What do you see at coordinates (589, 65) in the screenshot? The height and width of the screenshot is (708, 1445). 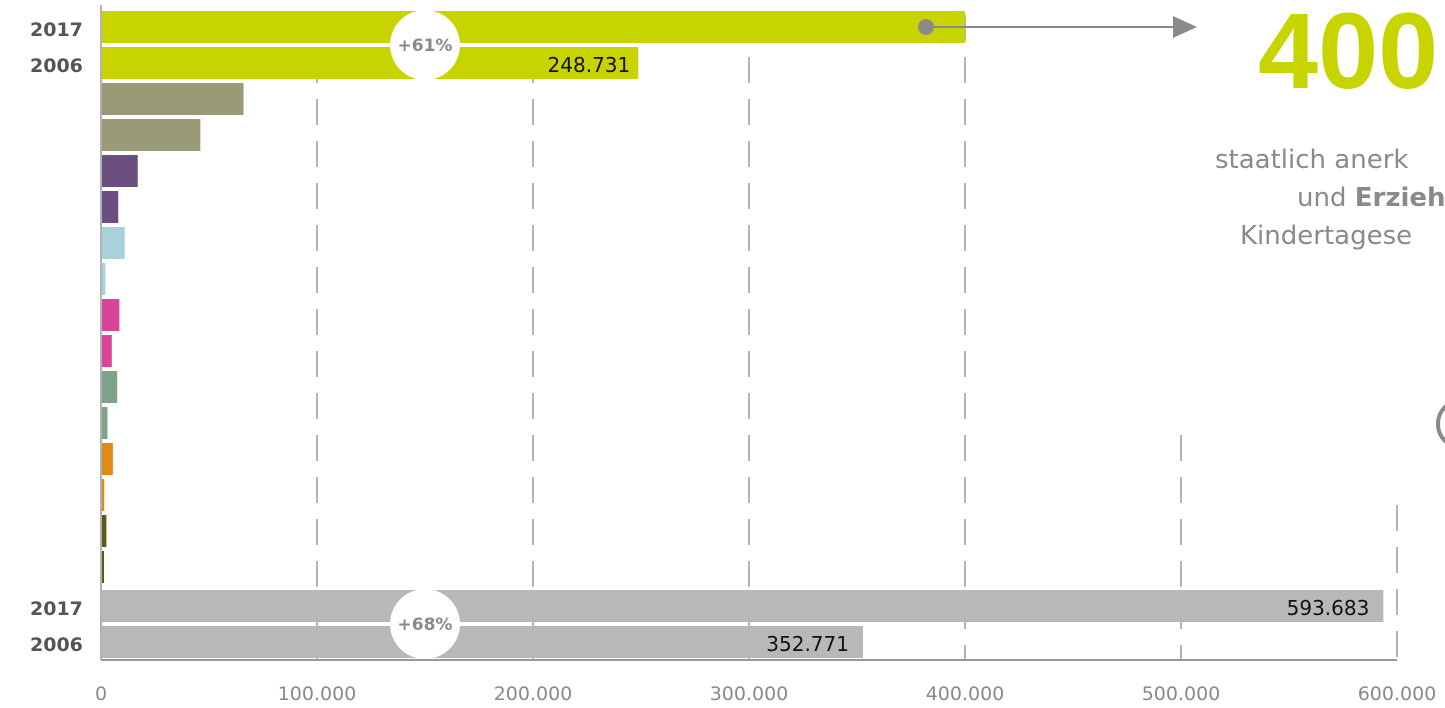 I see `value-label: 248.731` at bounding box center [589, 65].